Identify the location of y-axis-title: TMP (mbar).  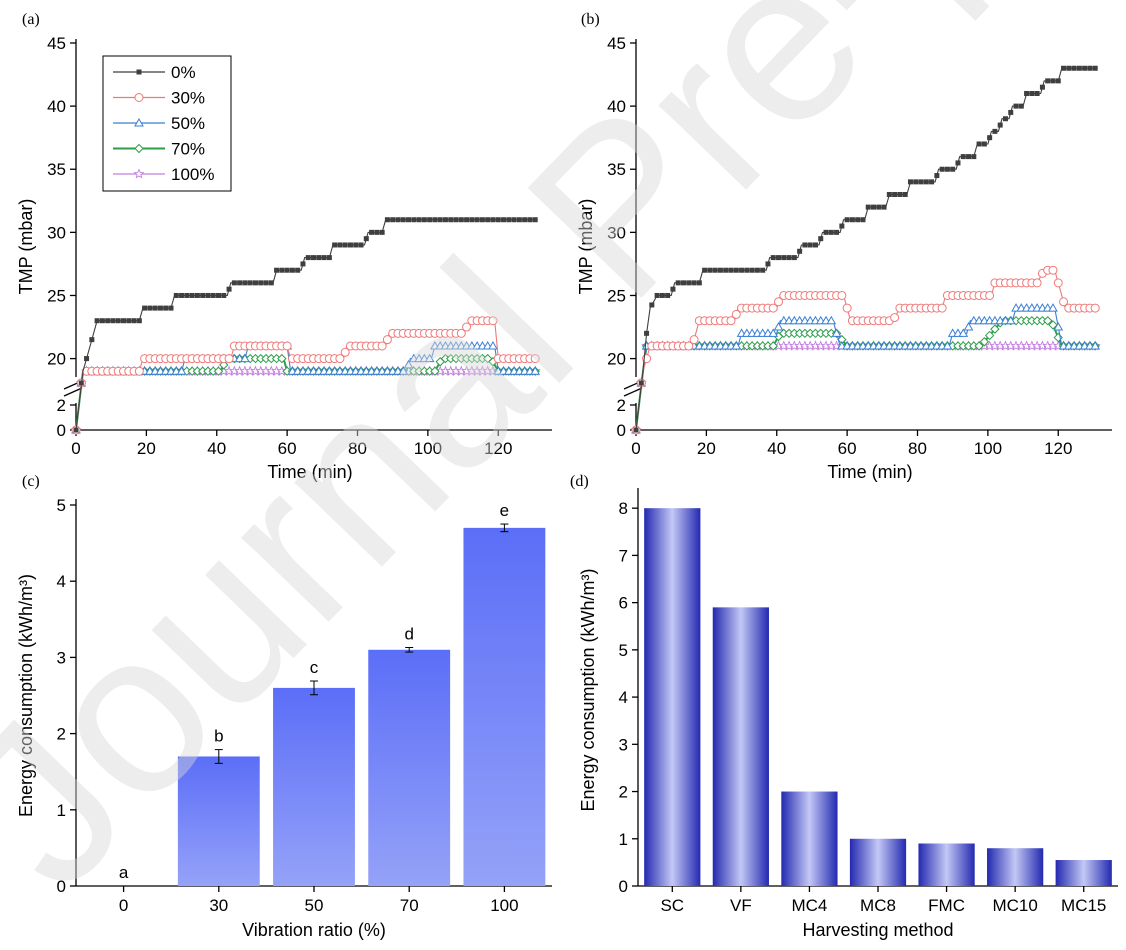
(26, 247).